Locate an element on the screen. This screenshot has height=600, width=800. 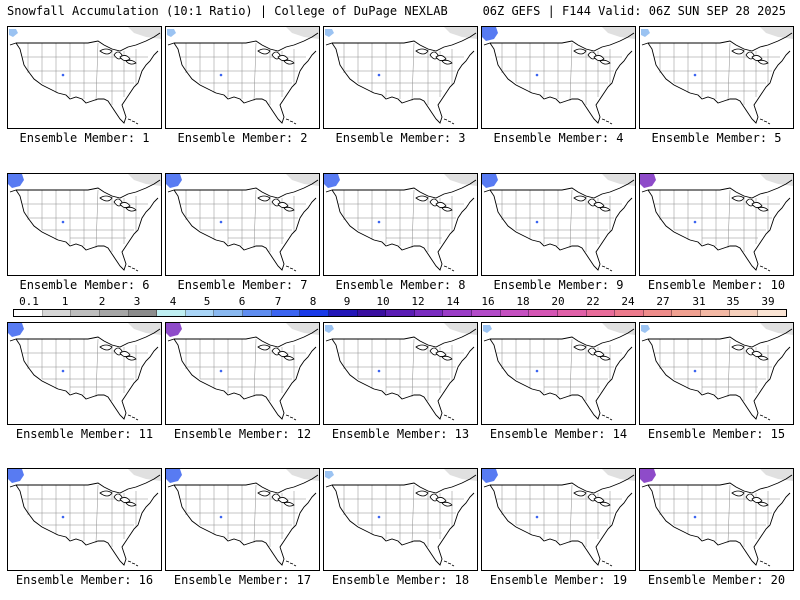
scale-label: 27 is located at coordinates (663, 301).